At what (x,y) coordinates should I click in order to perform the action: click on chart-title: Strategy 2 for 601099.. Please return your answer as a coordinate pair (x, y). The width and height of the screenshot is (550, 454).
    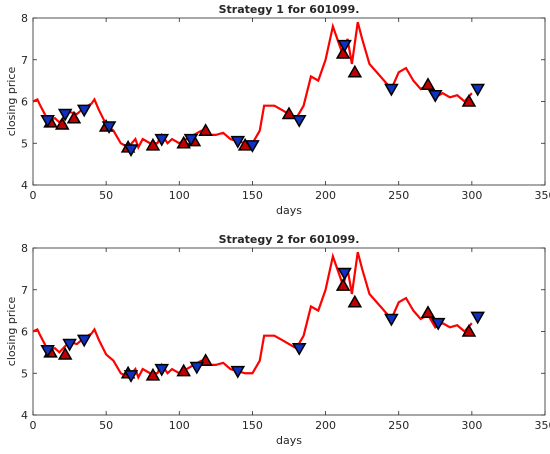
    Looking at the image, I should click on (289, 239).